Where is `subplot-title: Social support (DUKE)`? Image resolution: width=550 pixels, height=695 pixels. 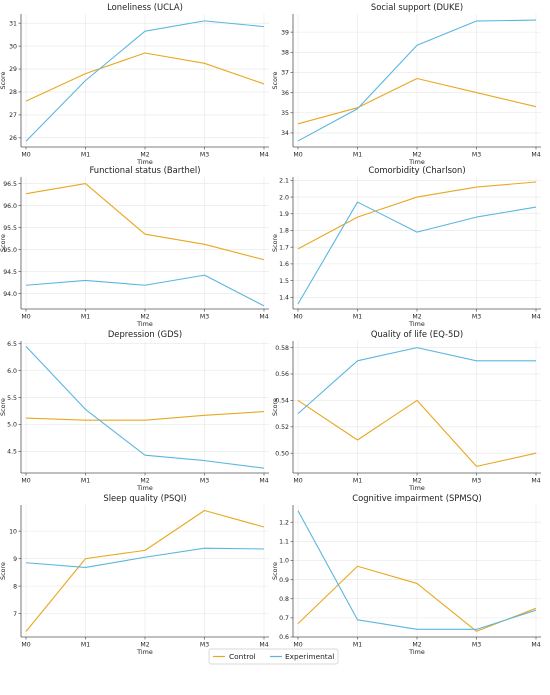 subplot-title: Social support (DUKE) is located at coordinates (417, 7).